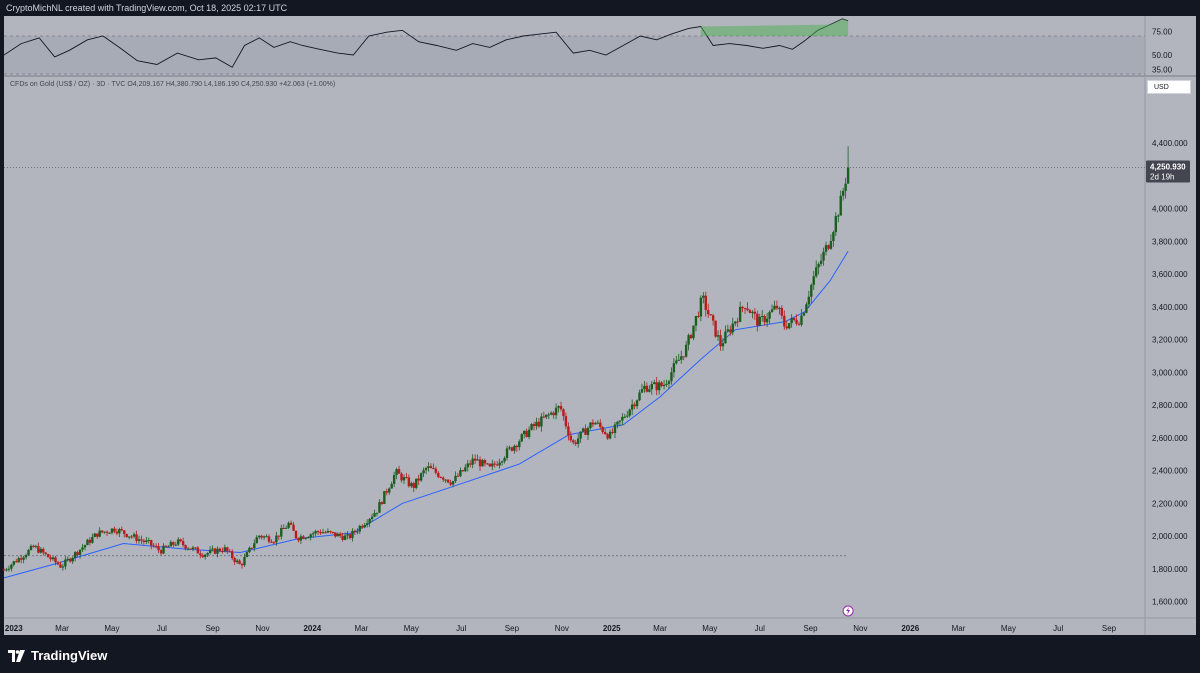  Describe the element at coordinates (1162, 55) in the screenshot. I see `rsi-tick-label: 50.00` at that location.